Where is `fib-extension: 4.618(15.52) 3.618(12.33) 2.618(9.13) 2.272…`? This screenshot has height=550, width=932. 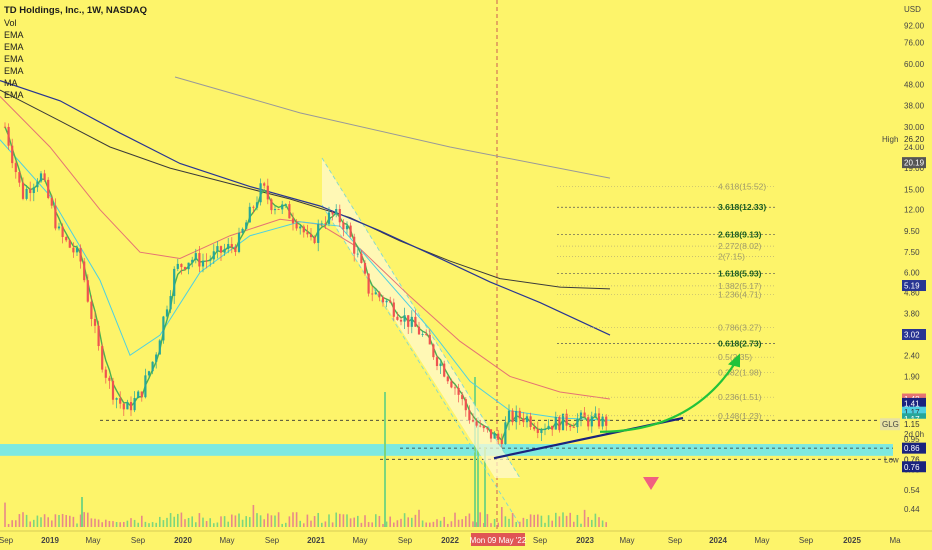
fib-extension: 4.618(15.52) 3.618(12.33) 2.618(9.13) 2.272… is located at coordinates (666, 301).